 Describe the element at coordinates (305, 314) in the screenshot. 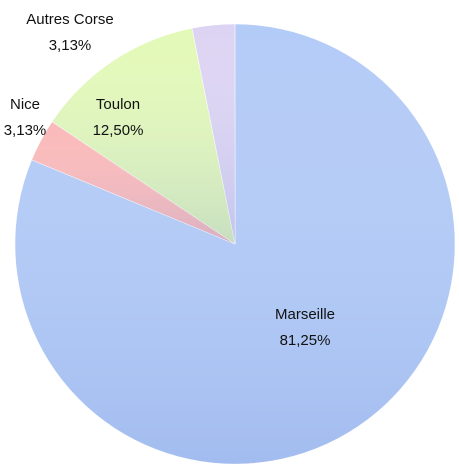

I see `slice-label: Marseille` at that location.